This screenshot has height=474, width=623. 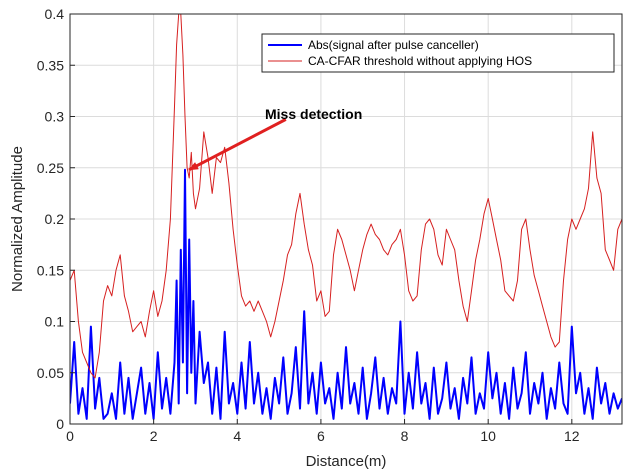 What do you see at coordinates (50, 65) in the screenshot?
I see `y-tick-label: 0.35` at bounding box center [50, 65].